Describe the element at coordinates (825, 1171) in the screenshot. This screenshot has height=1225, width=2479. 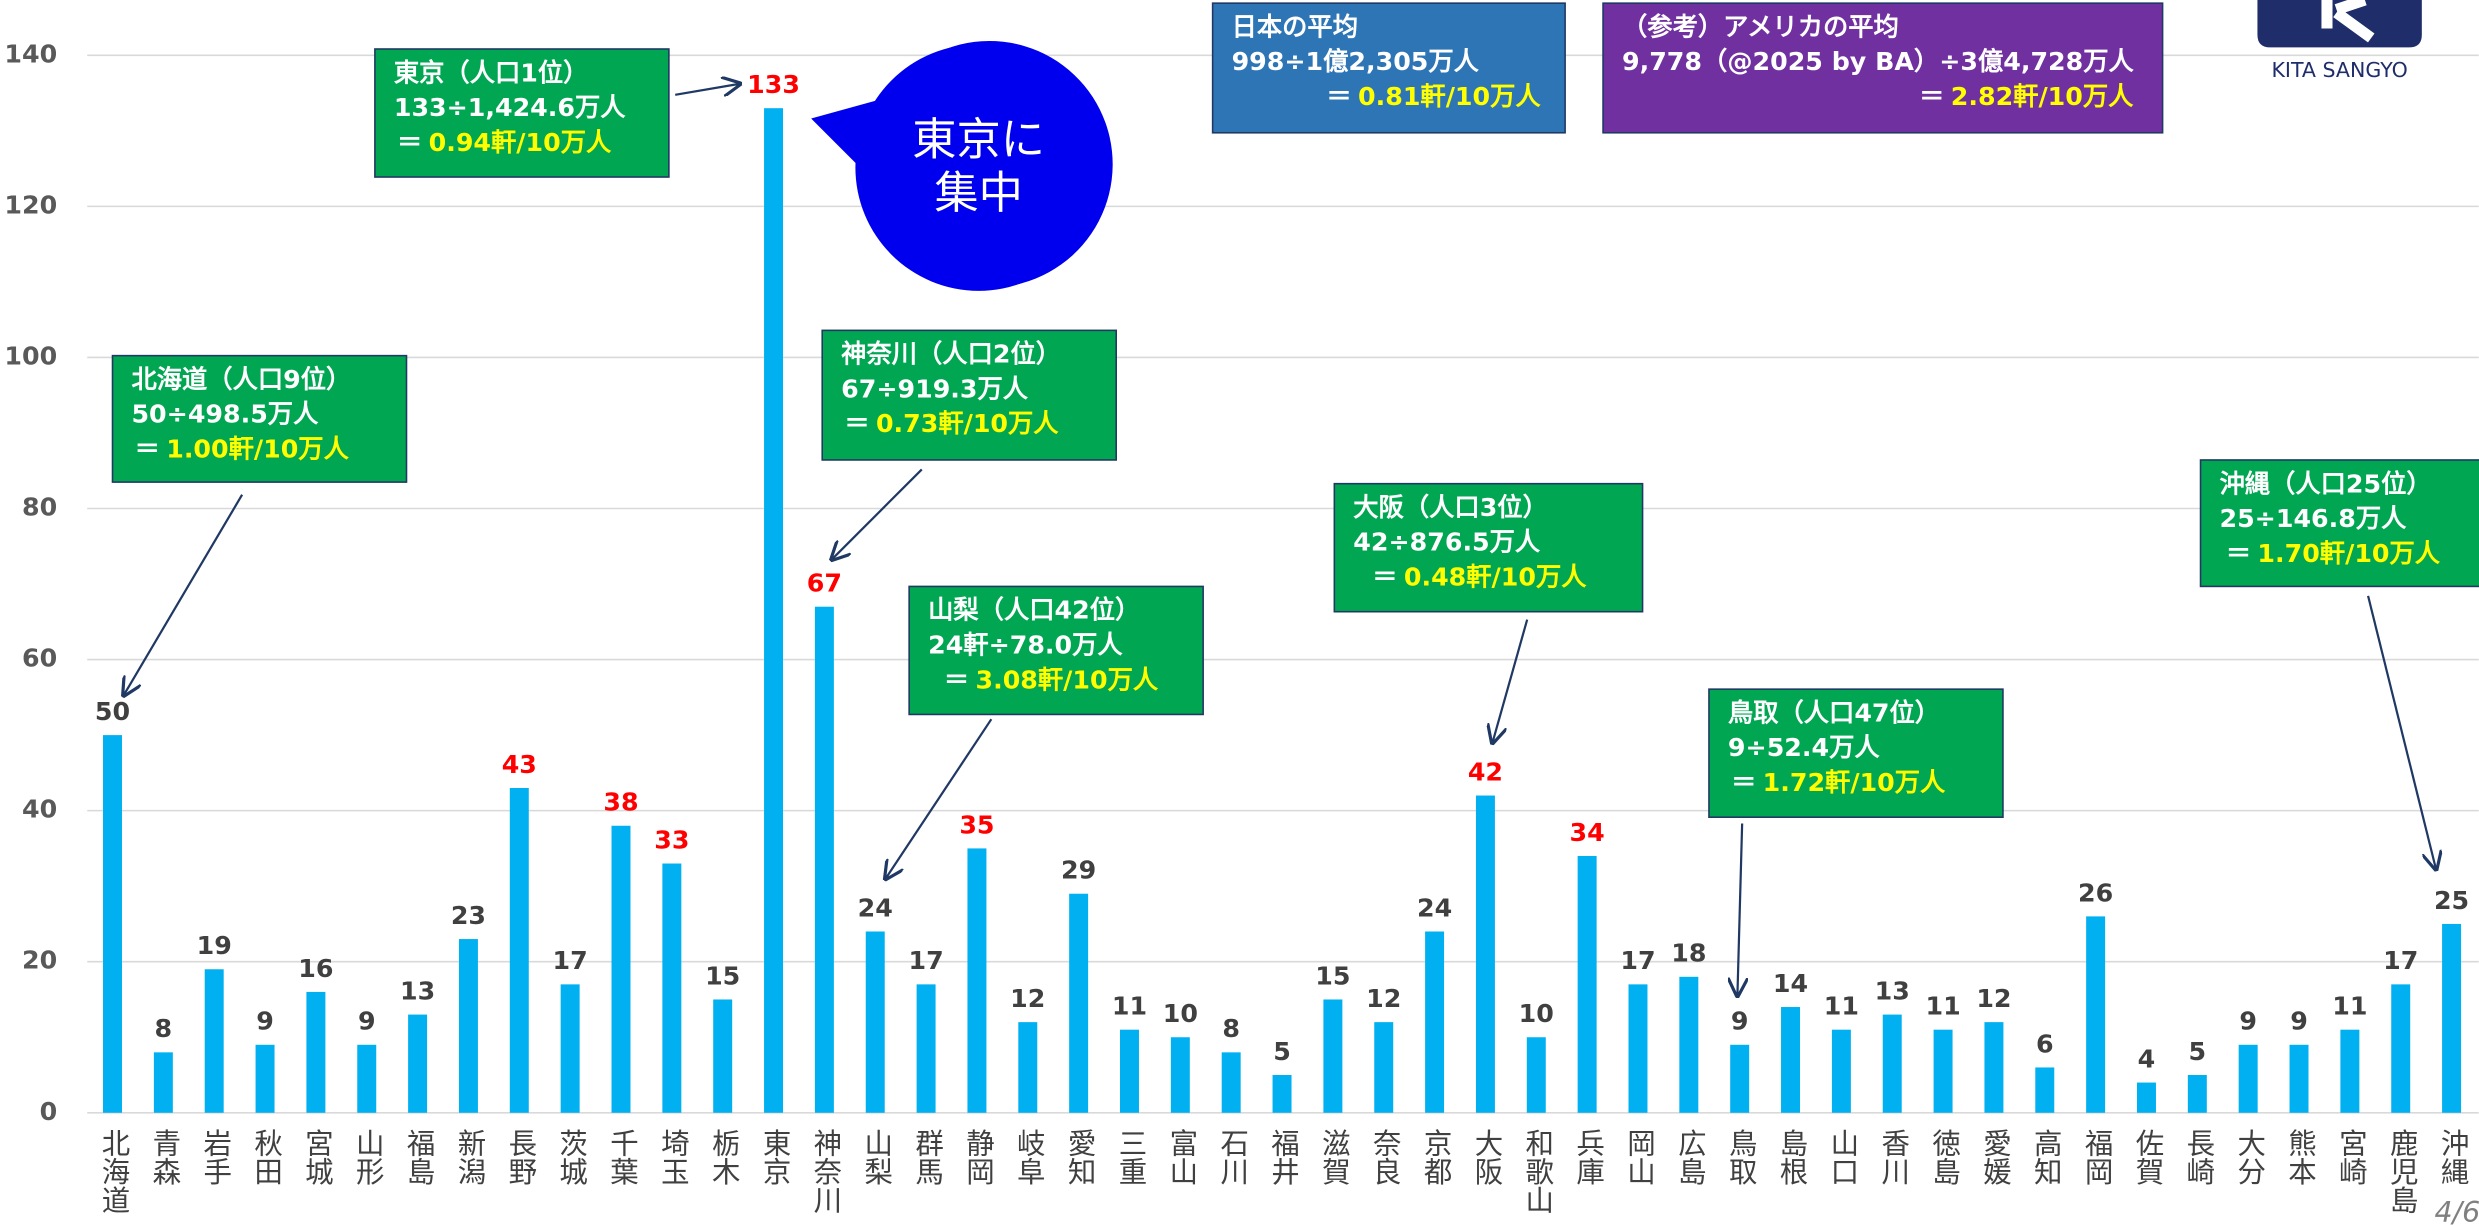
I see `x-tick-label: 神奈川` at that location.